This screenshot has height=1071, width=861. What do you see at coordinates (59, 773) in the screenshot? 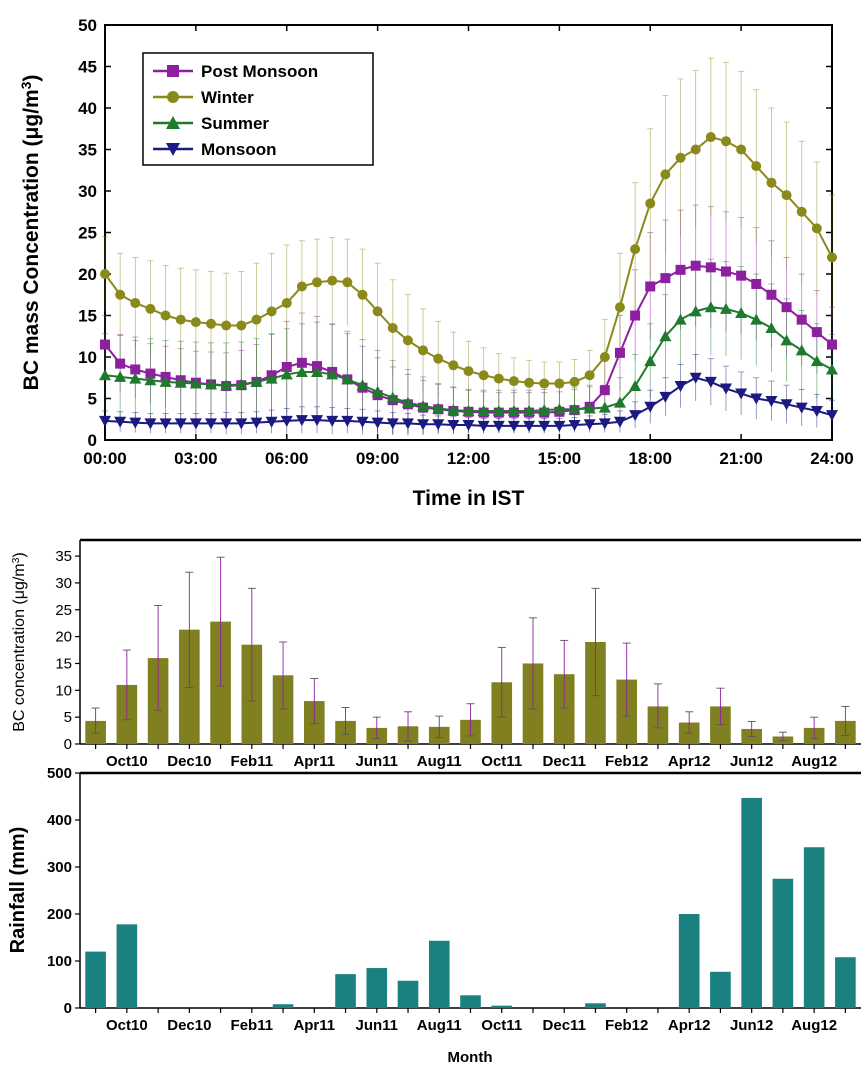
I see `y-tick-label: 500` at bounding box center [59, 773].